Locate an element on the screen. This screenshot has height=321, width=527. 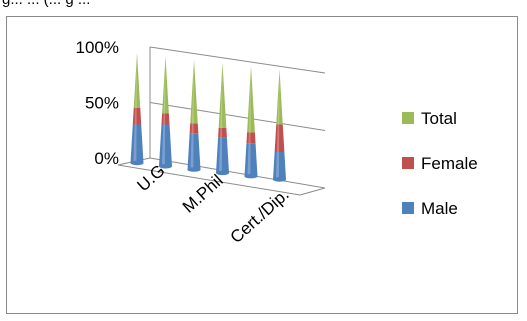
floor-side-edge is located at coordinates (312, 191).